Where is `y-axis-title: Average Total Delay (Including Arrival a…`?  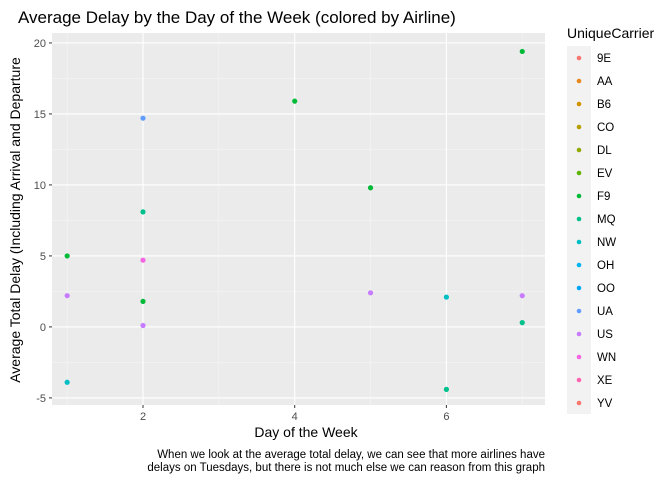
y-axis-title: Average Total Delay (Including Arrival a… is located at coordinates (15, 220).